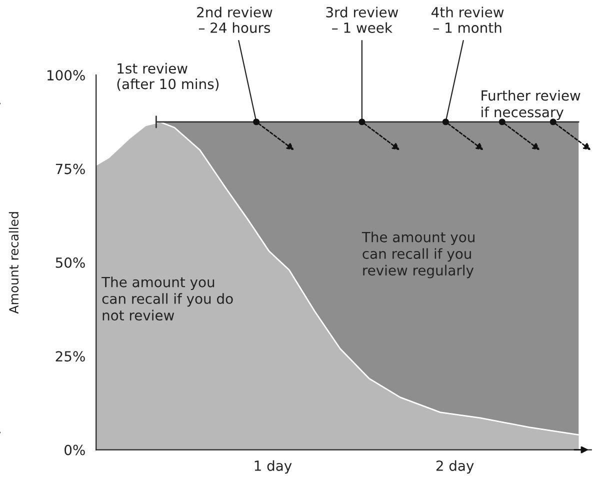 The width and height of the screenshot is (616, 478). What do you see at coordinates (74, 450) in the screenshot?
I see `y-tick-label: 0%` at bounding box center [74, 450].